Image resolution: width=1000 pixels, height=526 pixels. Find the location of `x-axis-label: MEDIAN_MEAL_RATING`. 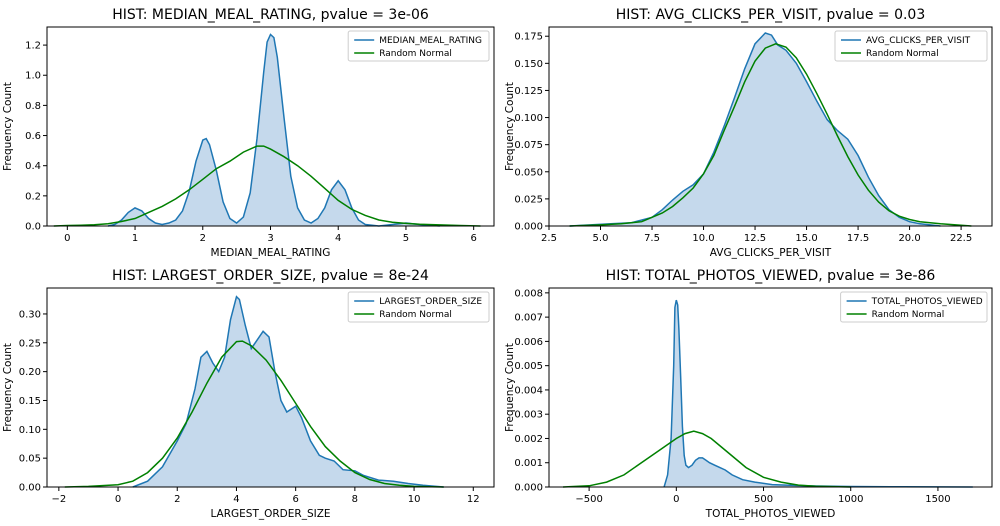

x-axis-label: MEDIAN_MEAL_RATING is located at coordinates (271, 253).